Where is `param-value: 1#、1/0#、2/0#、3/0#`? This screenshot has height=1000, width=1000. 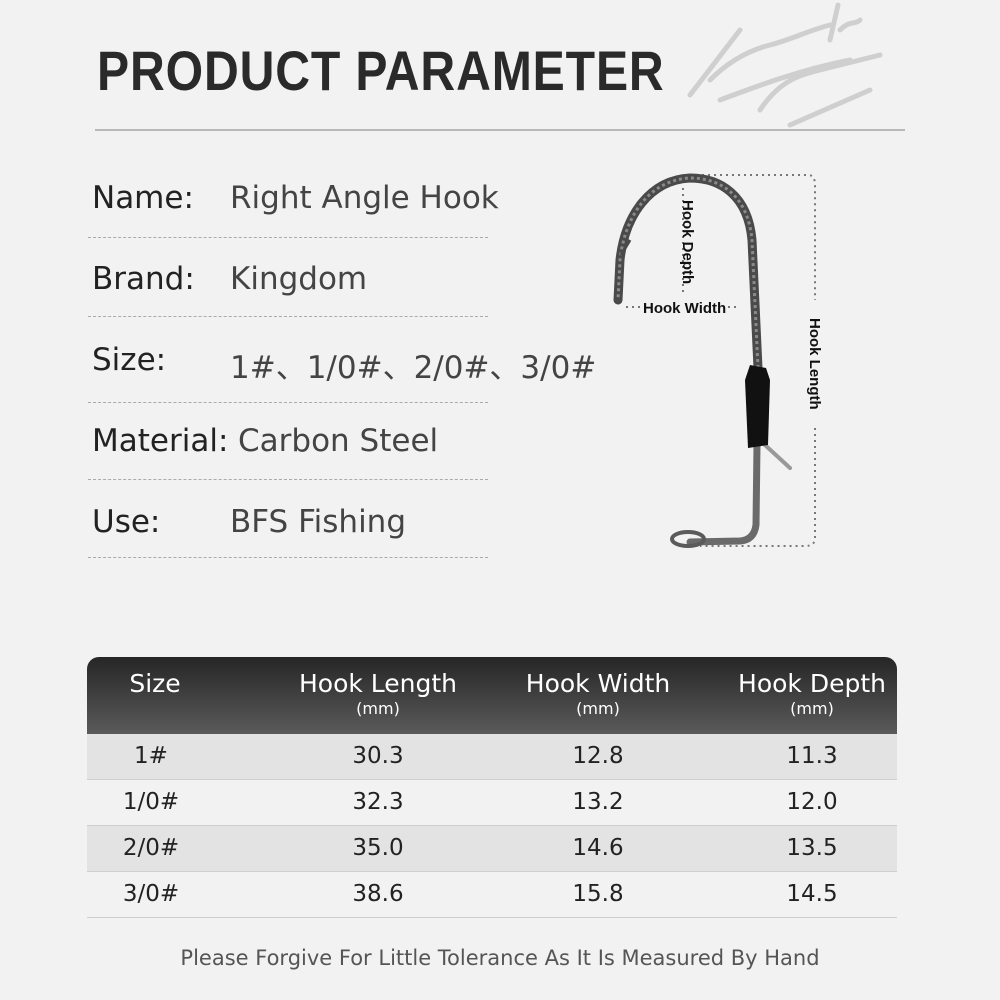
param-value: 1#、1/0#、2/0#、3/0# is located at coordinates (413, 368).